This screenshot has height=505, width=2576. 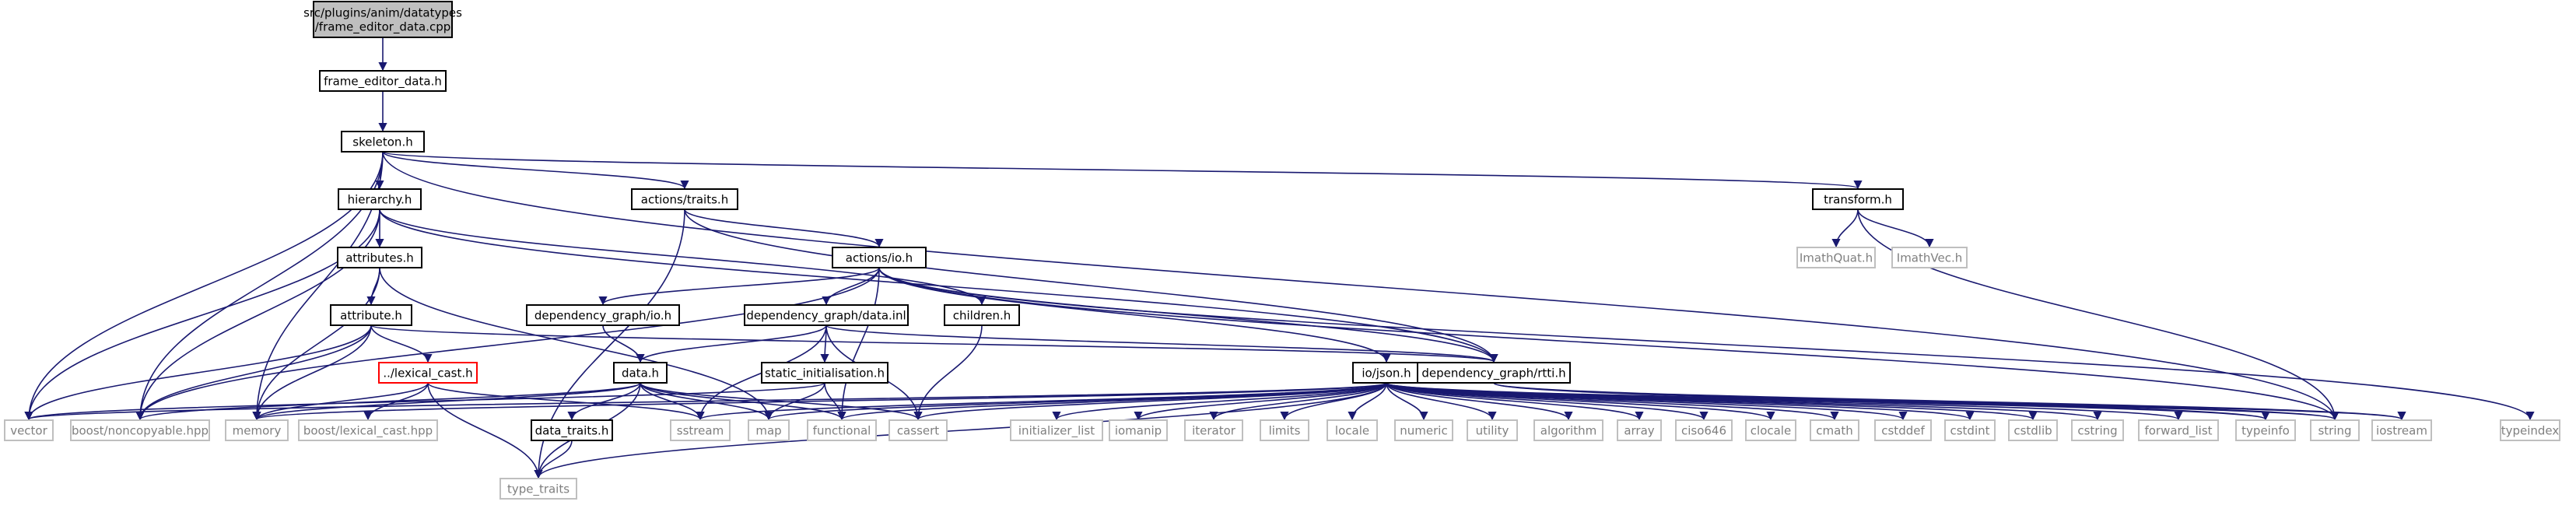 What do you see at coordinates (604, 401) in the screenshot?
I see `edge-data_h-to-data_traits_h` at bounding box center [604, 401].